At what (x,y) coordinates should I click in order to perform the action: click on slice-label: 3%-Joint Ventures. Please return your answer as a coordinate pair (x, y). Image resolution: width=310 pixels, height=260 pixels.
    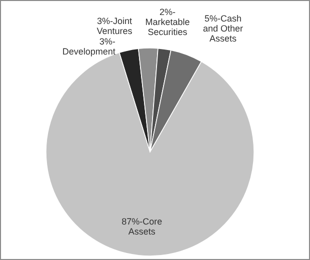
    Looking at the image, I should click on (114, 26).